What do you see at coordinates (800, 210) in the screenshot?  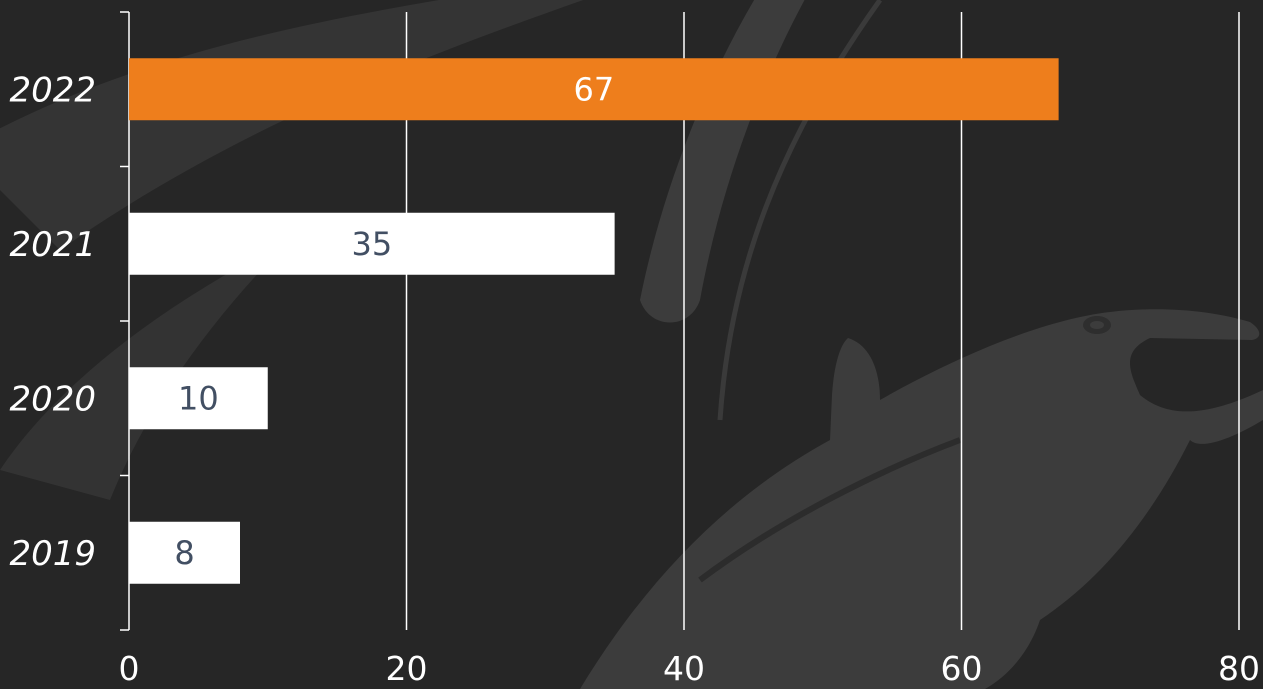 I see `watermark-leaf-stroke` at bounding box center [800, 210].